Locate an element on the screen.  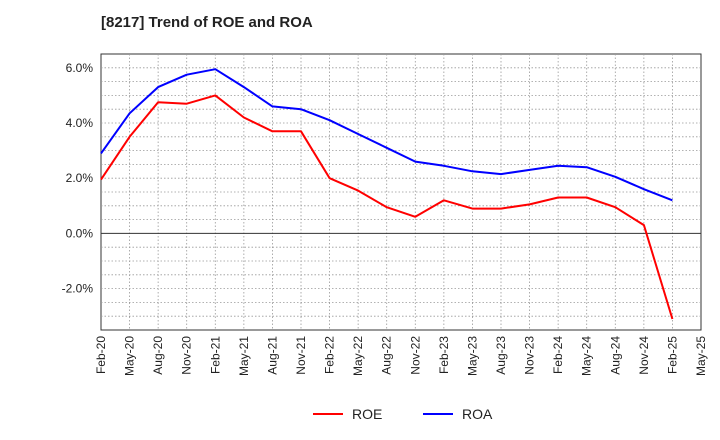
y-axis: 6.0% 4.0% 2.0% 0.0% -2.0% is located at coordinates (78, 178).